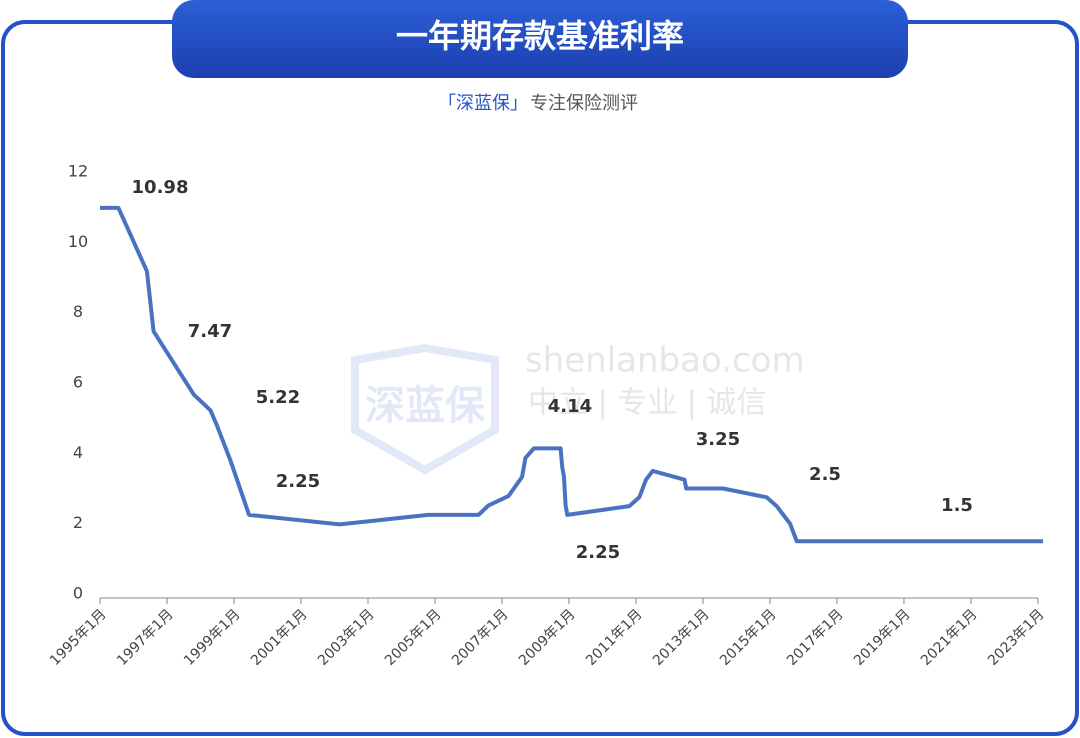 The width and height of the screenshot is (1080, 738). What do you see at coordinates (78, 452) in the screenshot?
I see `y-tick-label: 4` at bounding box center [78, 452].